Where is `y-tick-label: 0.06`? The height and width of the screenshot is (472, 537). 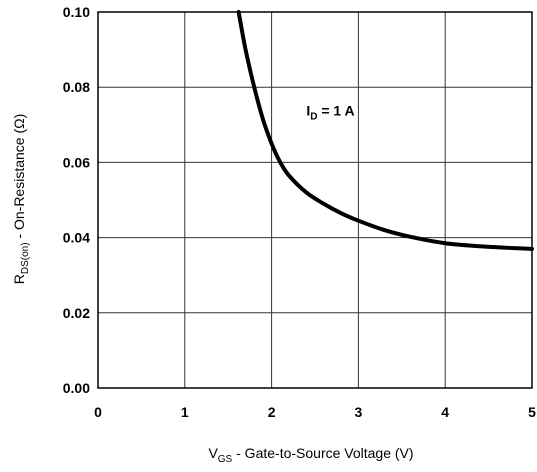 y-tick-label: 0.06 is located at coordinates (76, 162).